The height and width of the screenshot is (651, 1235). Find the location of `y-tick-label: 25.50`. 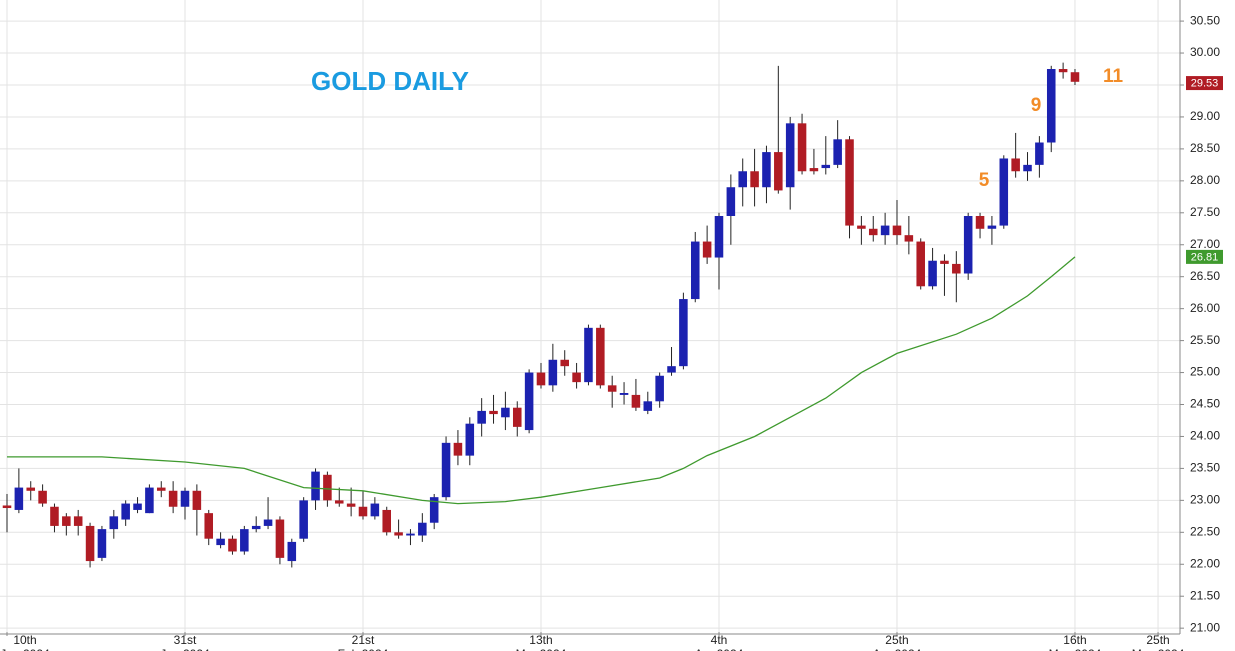

y-tick-label: 25.50 is located at coordinates (1205, 340).